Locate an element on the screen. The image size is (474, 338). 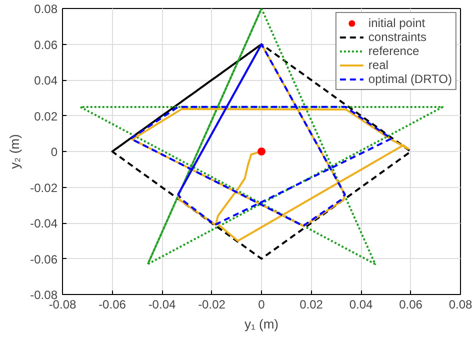
x-tick-label: 0.04 is located at coordinates (361, 305).